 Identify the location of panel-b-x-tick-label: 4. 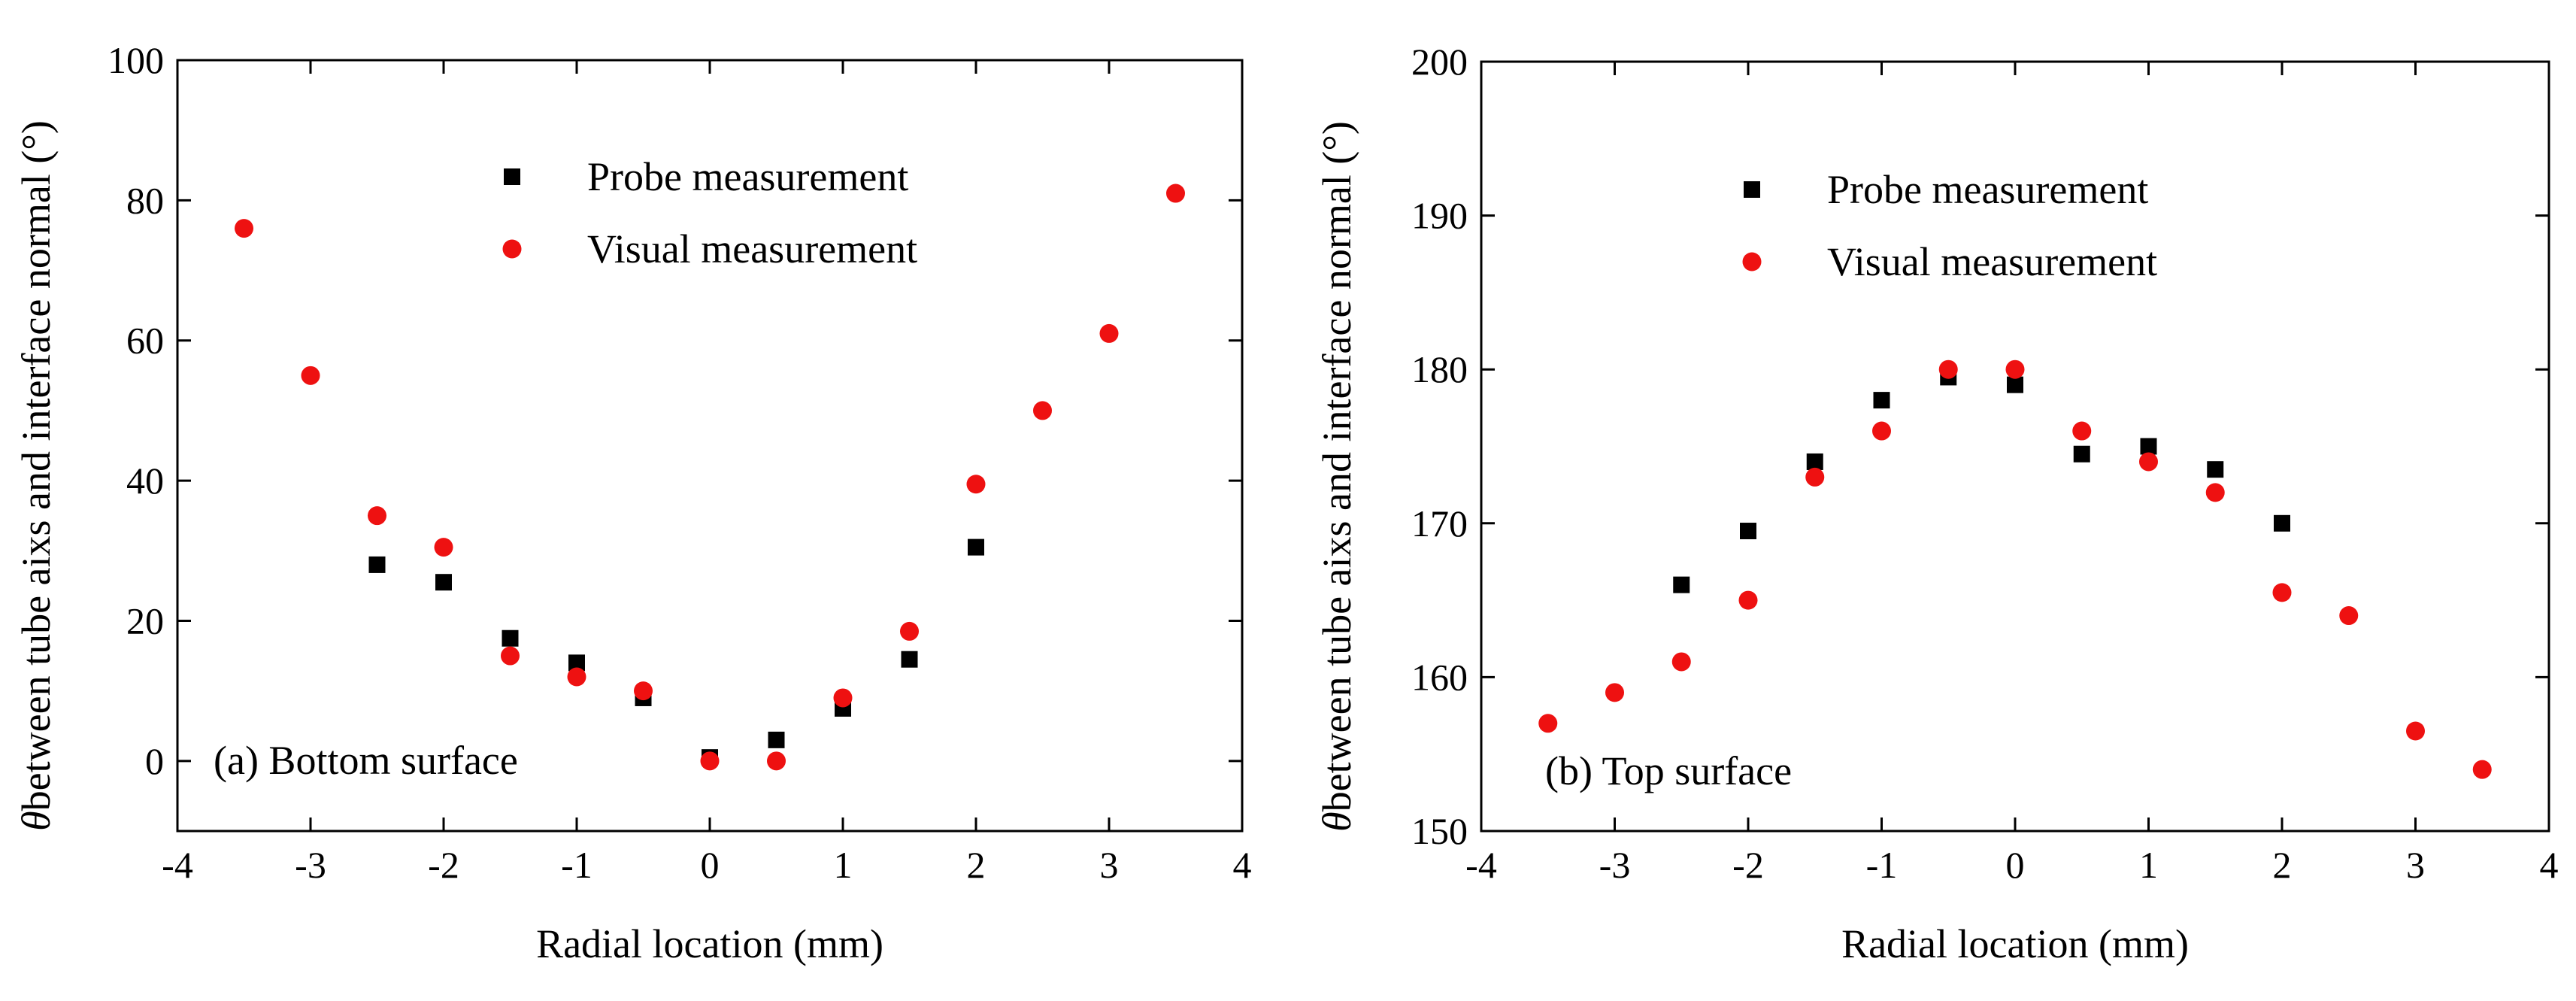
(2549, 865).